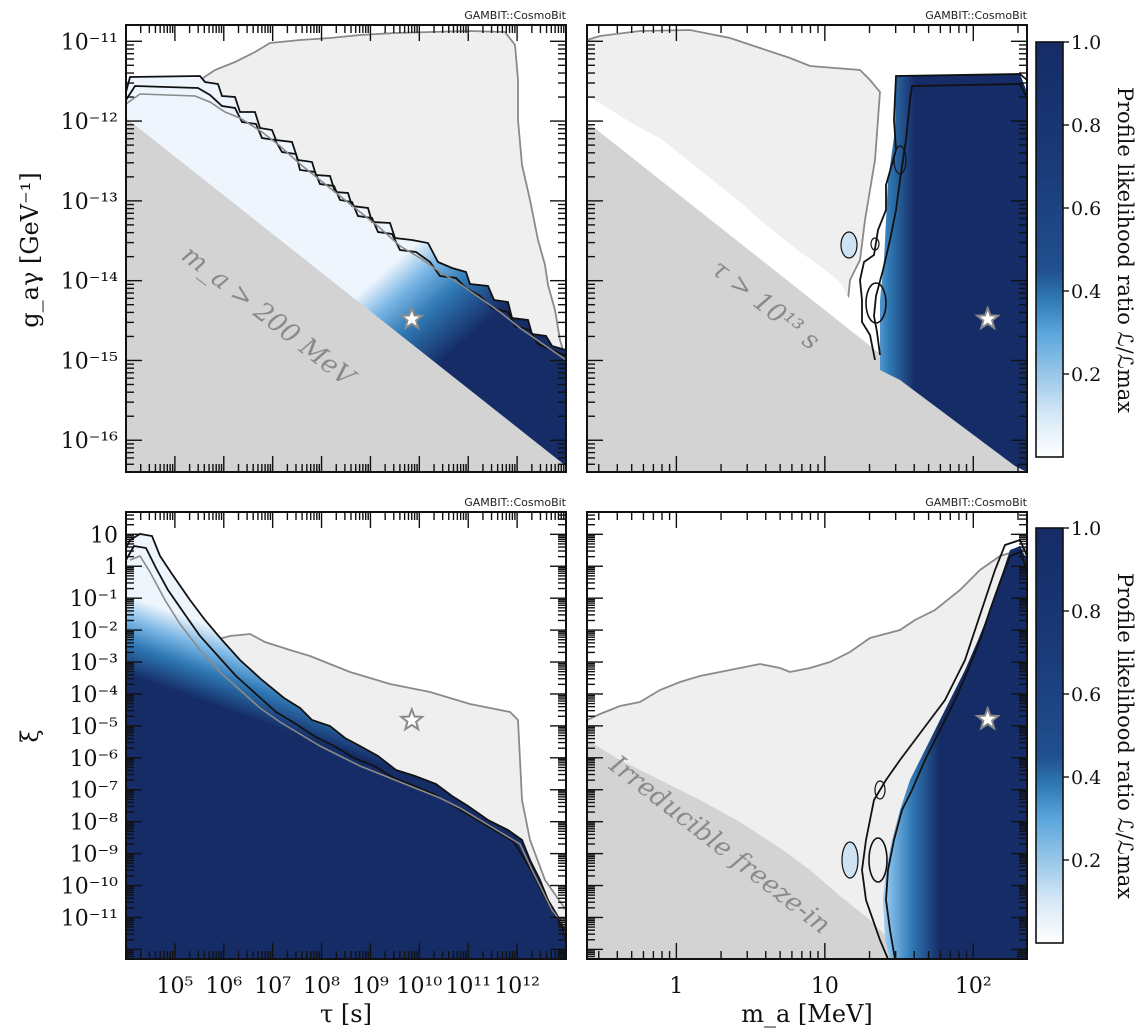 The image size is (1138, 1030). Describe the element at coordinates (94, 727) in the screenshot. I see `y-tick-label: 10⁻⁵` at that location.